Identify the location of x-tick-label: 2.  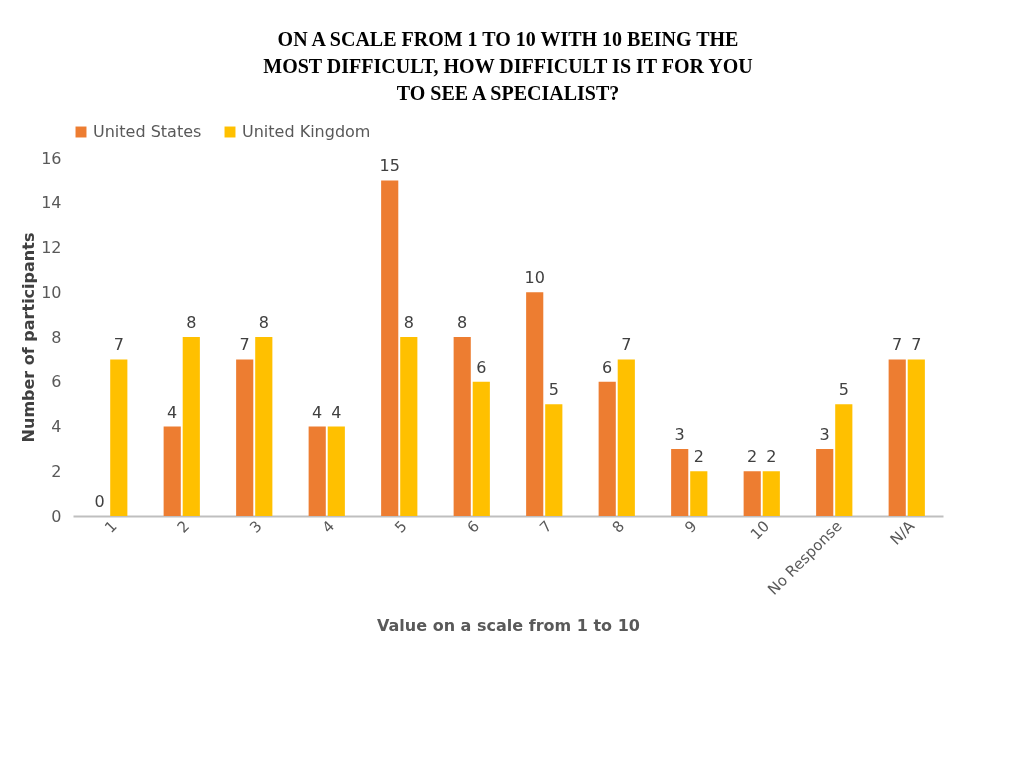
(183, 527).